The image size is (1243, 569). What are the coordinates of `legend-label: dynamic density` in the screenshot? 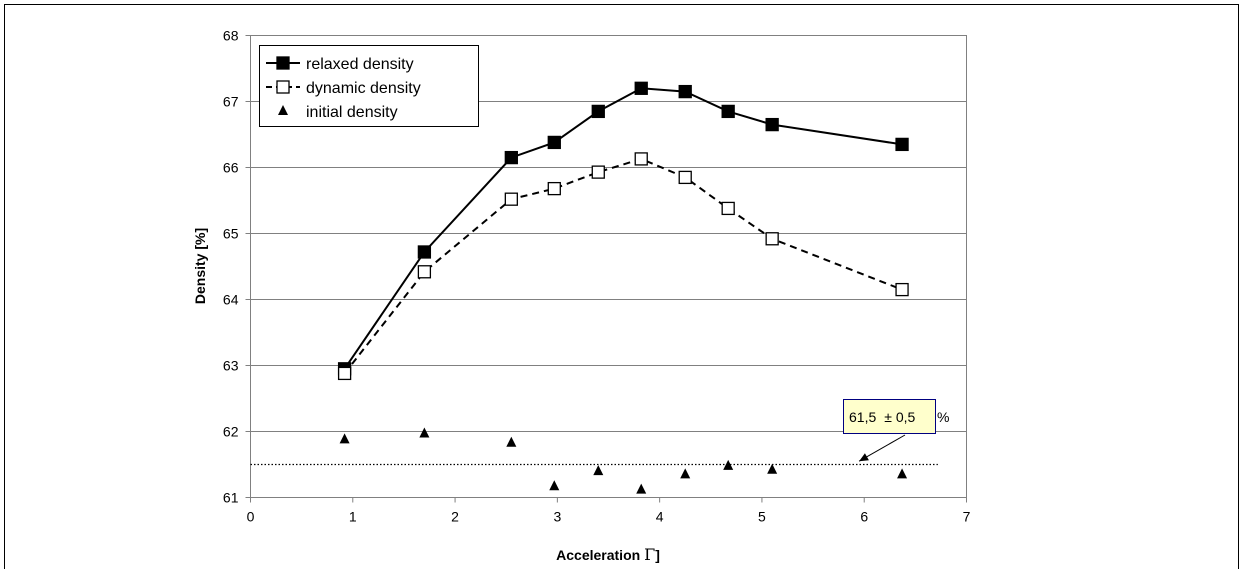 It's located at (363, 88).